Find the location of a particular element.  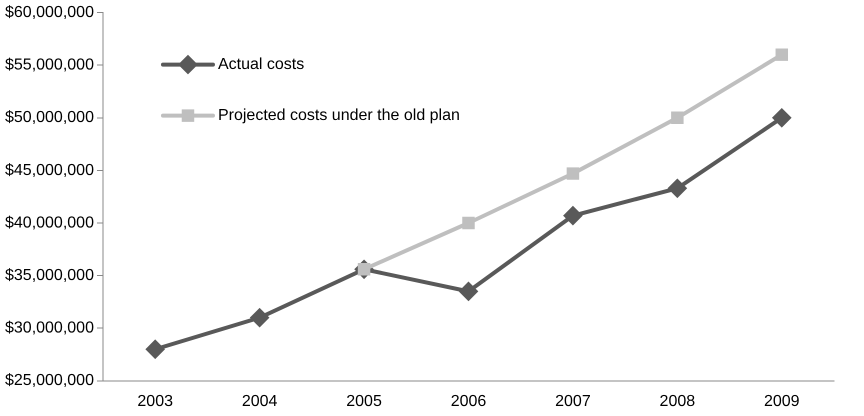

x-tick-label: 2008 is located at coordinates (678, 401).